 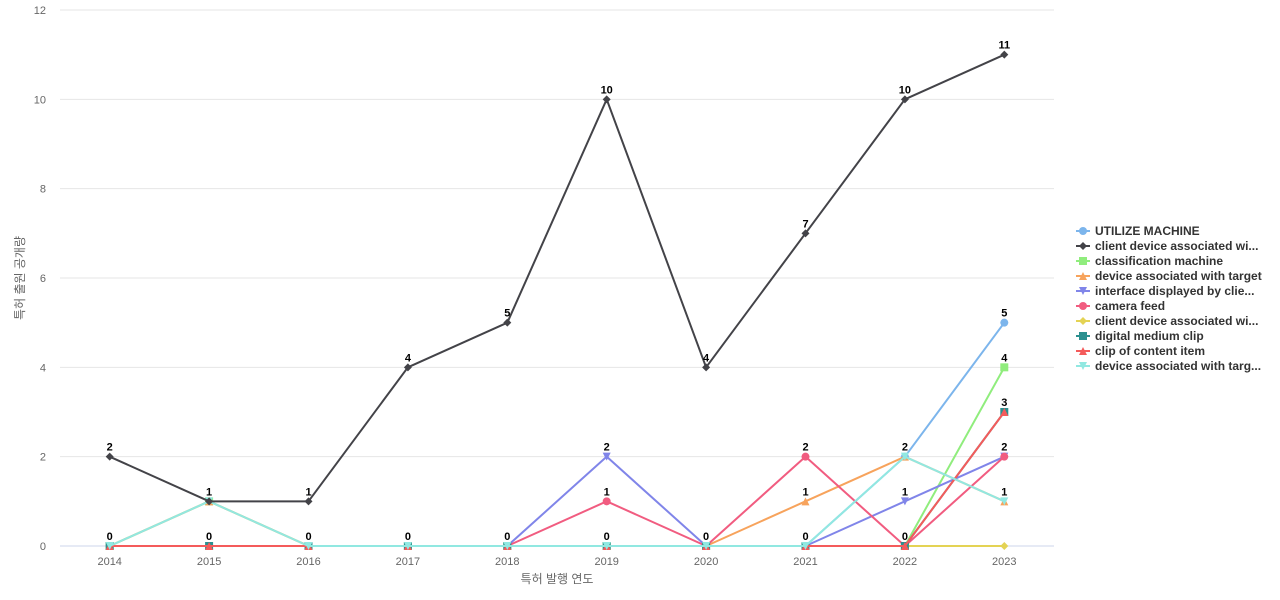 What do you see at coordinates (43, 190) in the screenshot?
I see `y-tick-label: 8` at bounding box center [43, 190].